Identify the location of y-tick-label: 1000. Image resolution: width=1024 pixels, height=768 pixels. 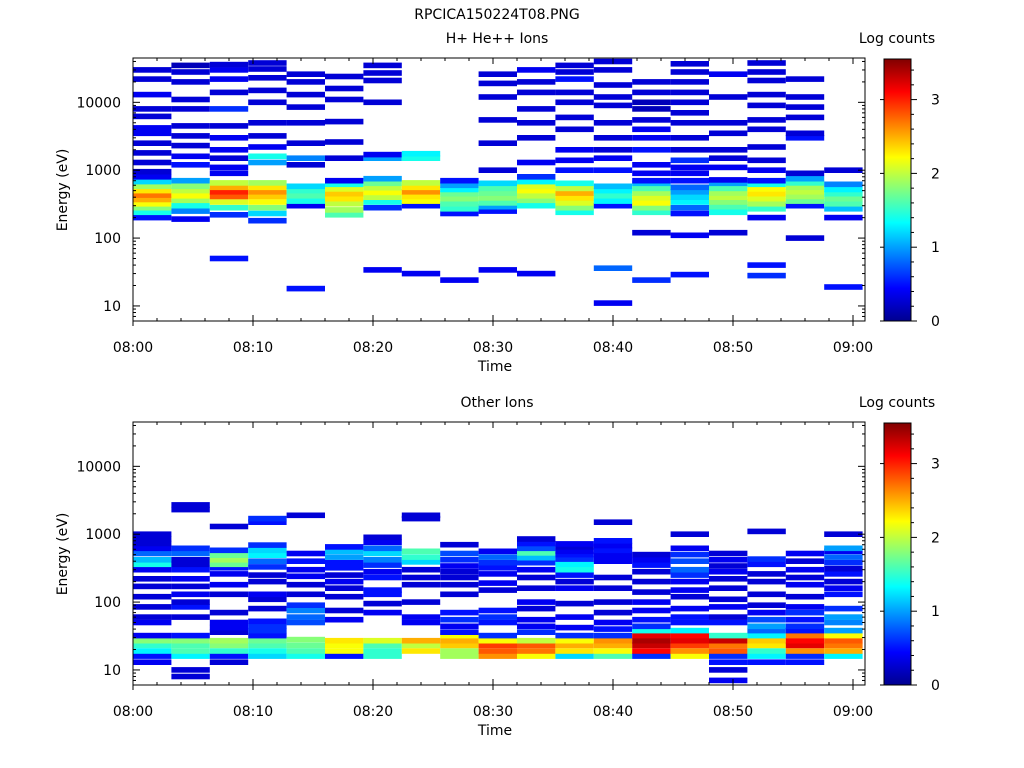
(103, 535).